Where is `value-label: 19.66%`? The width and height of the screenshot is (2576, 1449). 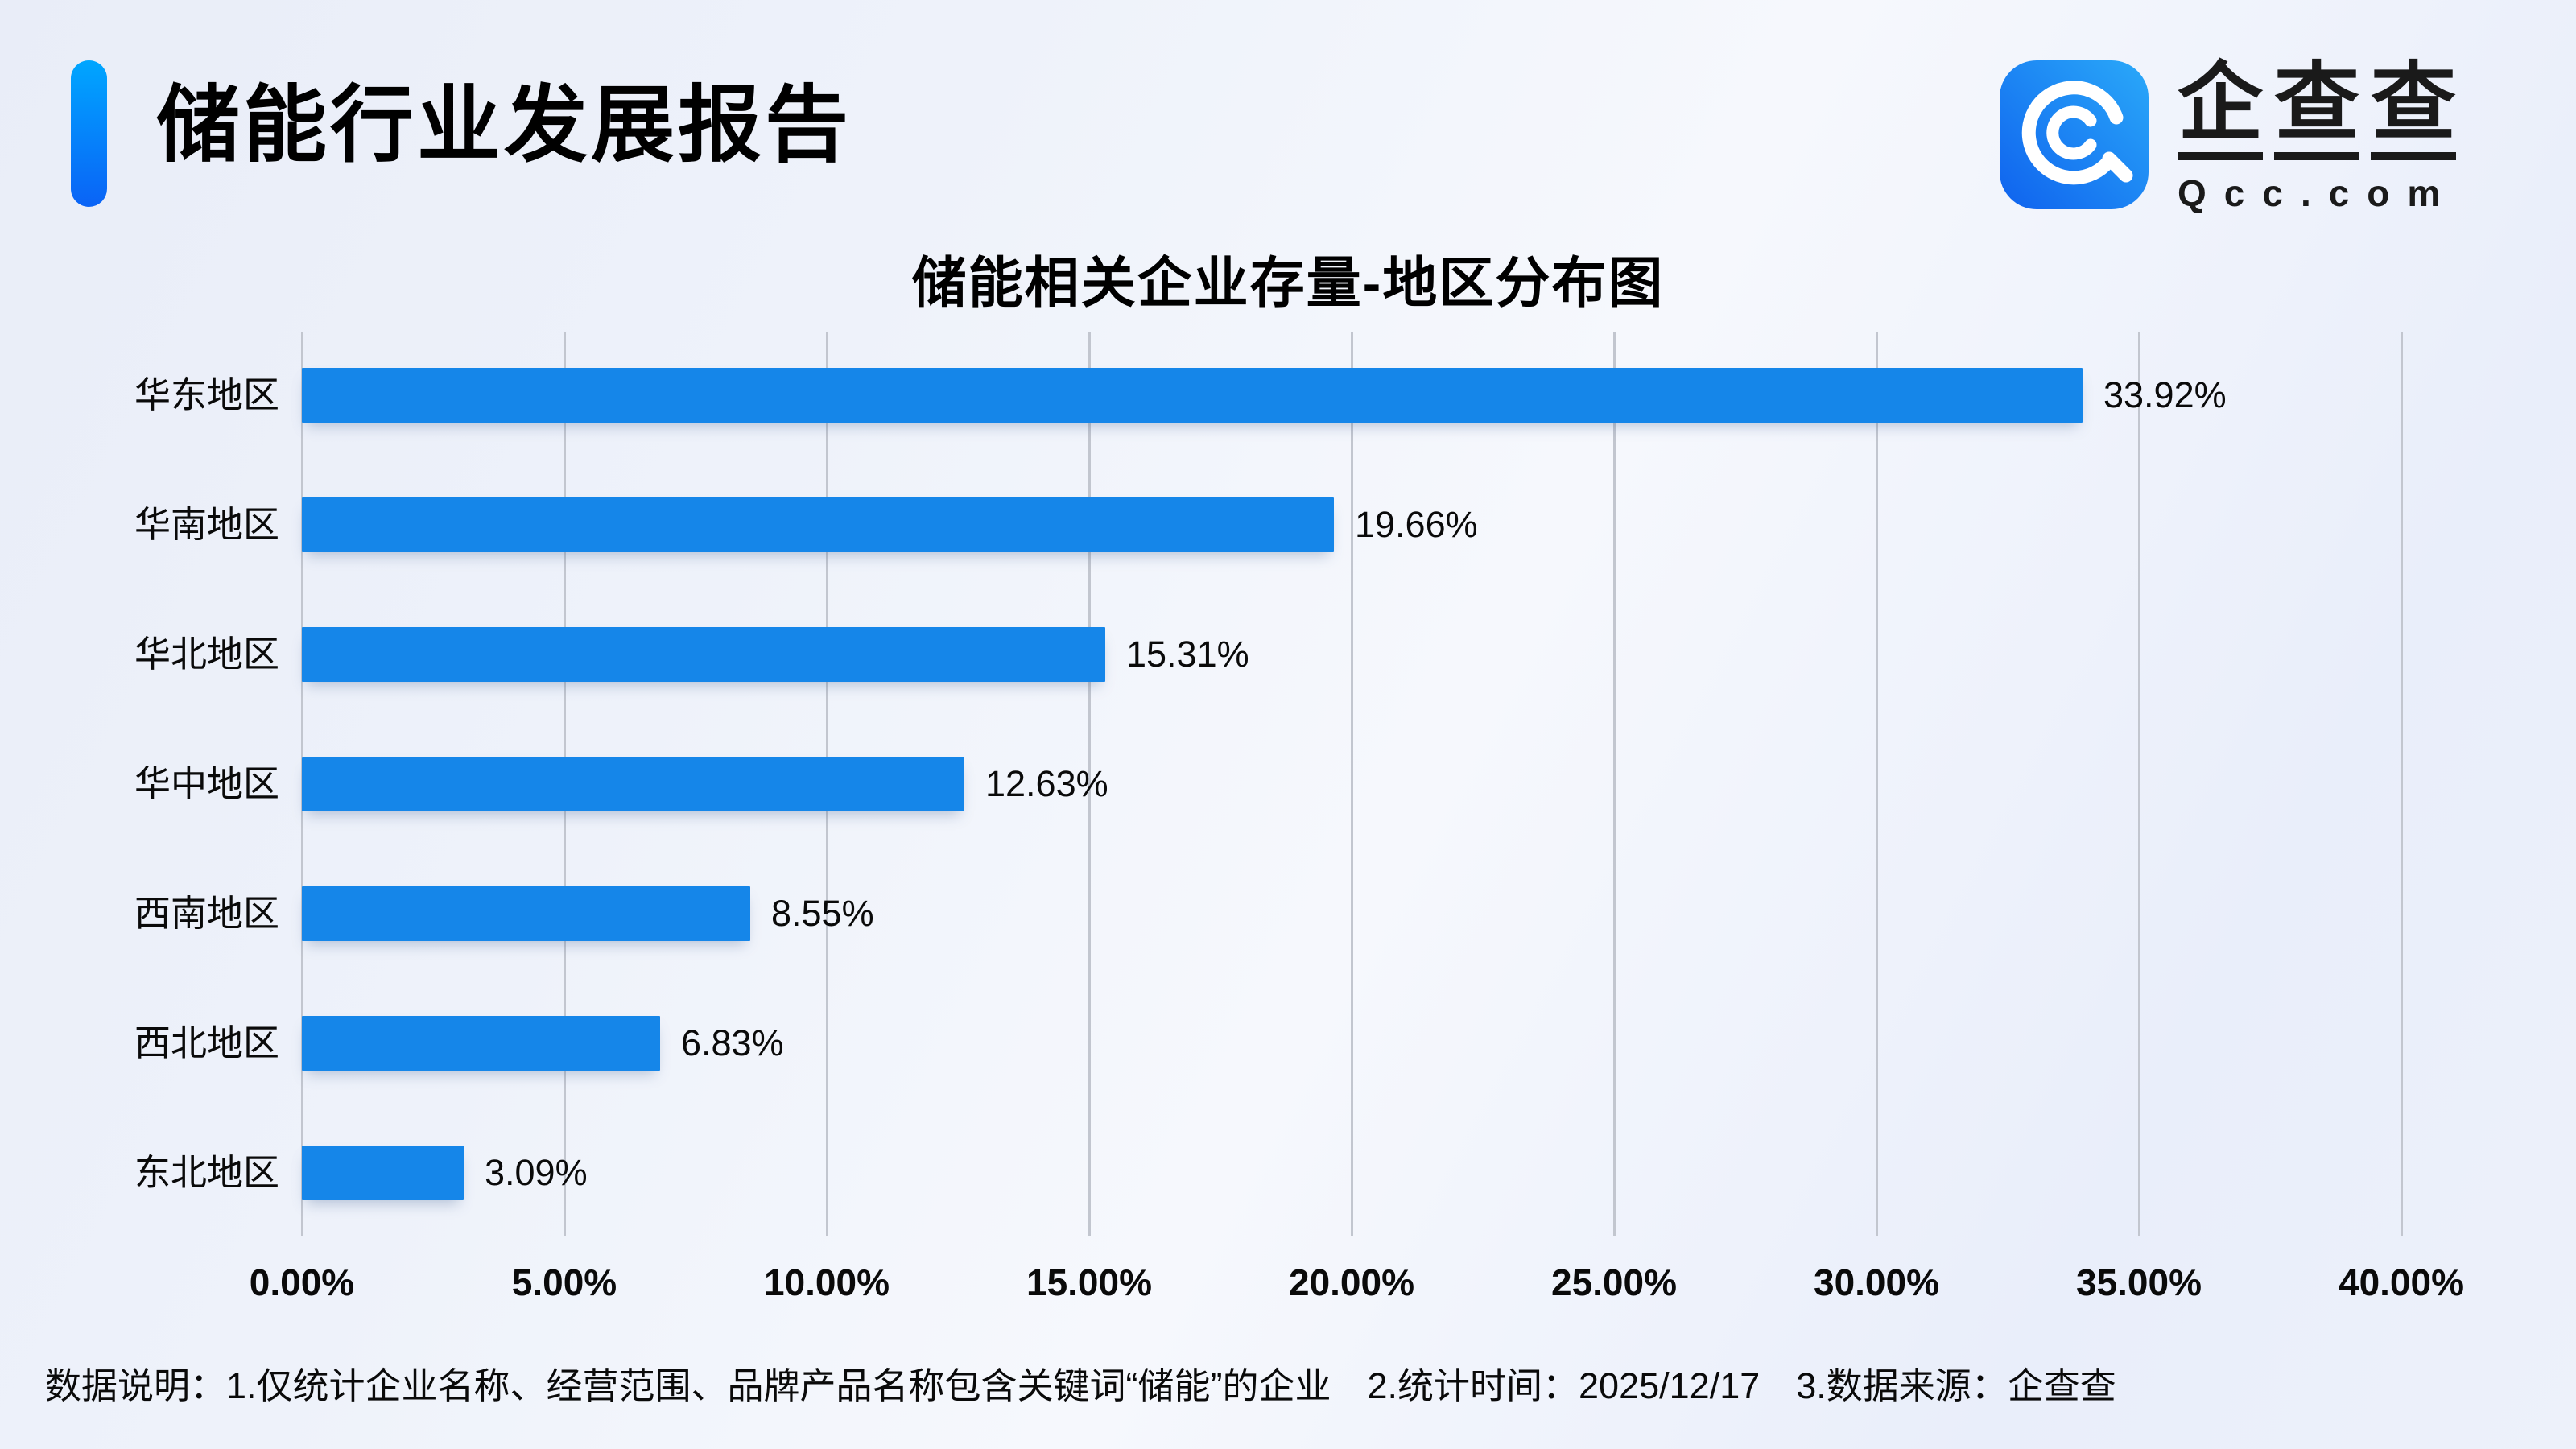
value-label: 19.66% is located at coordinates (1416, 524).